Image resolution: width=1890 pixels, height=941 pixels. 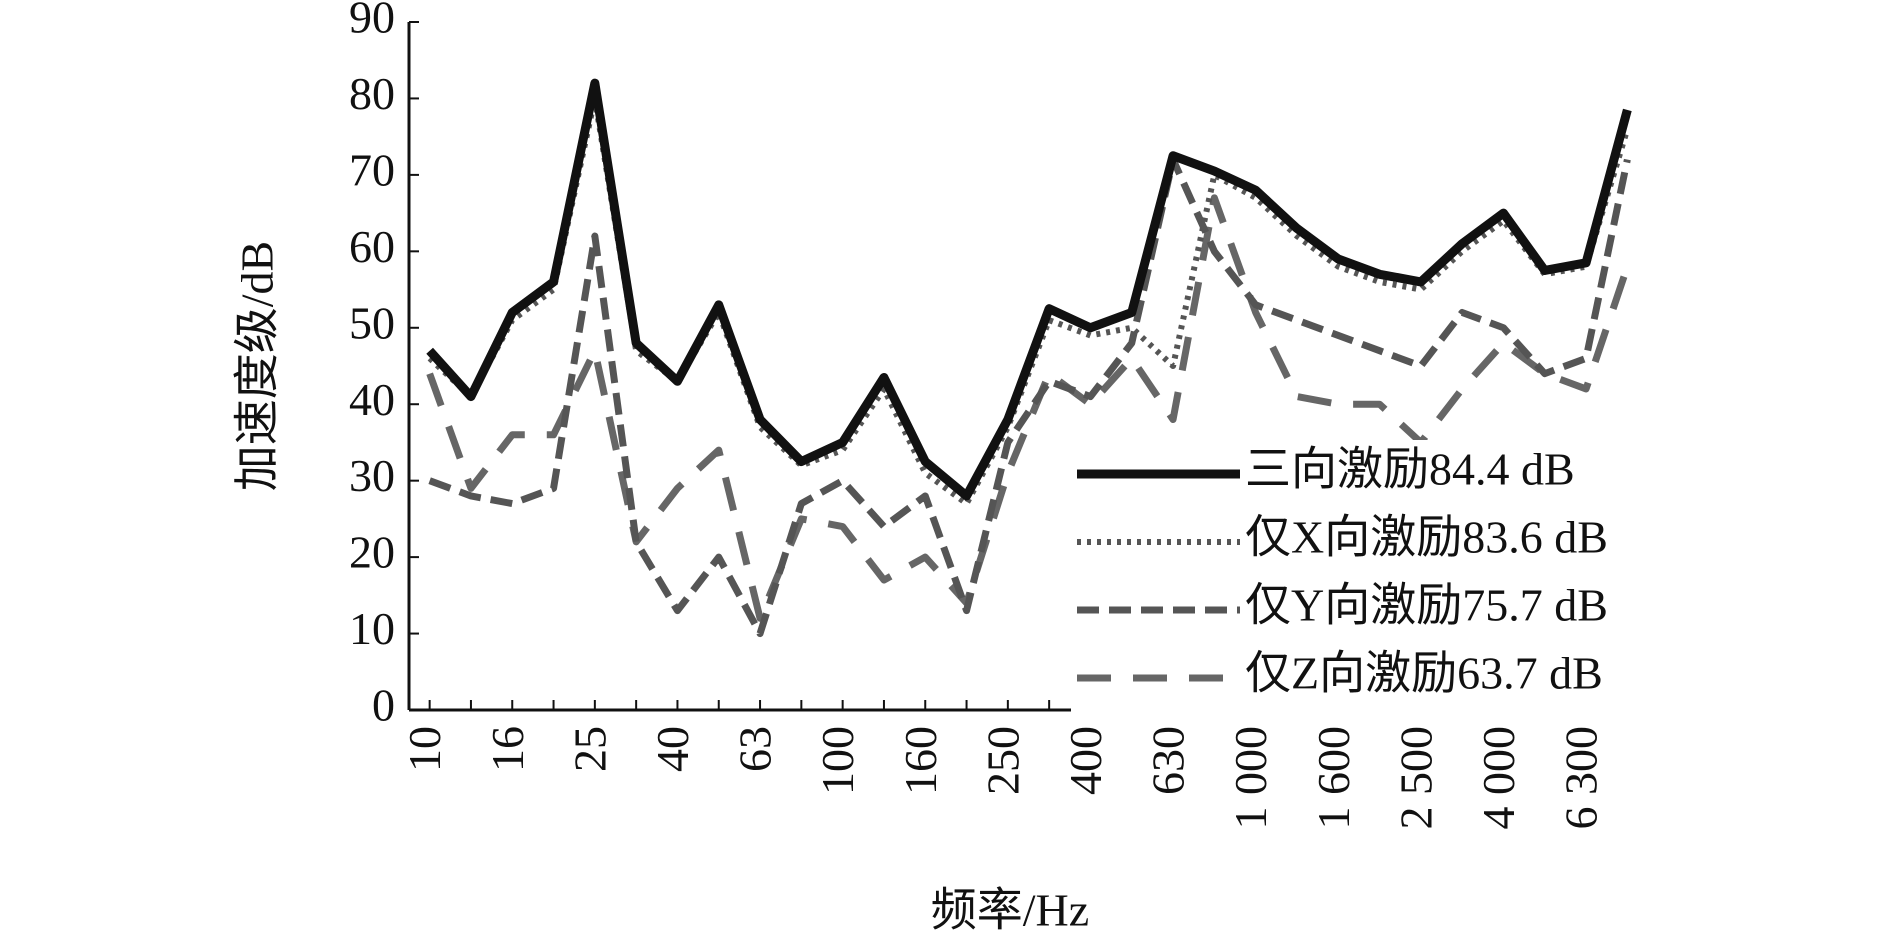 I want to click on y-axis-label: 加速度级/dB, so click(x=257, y=366).